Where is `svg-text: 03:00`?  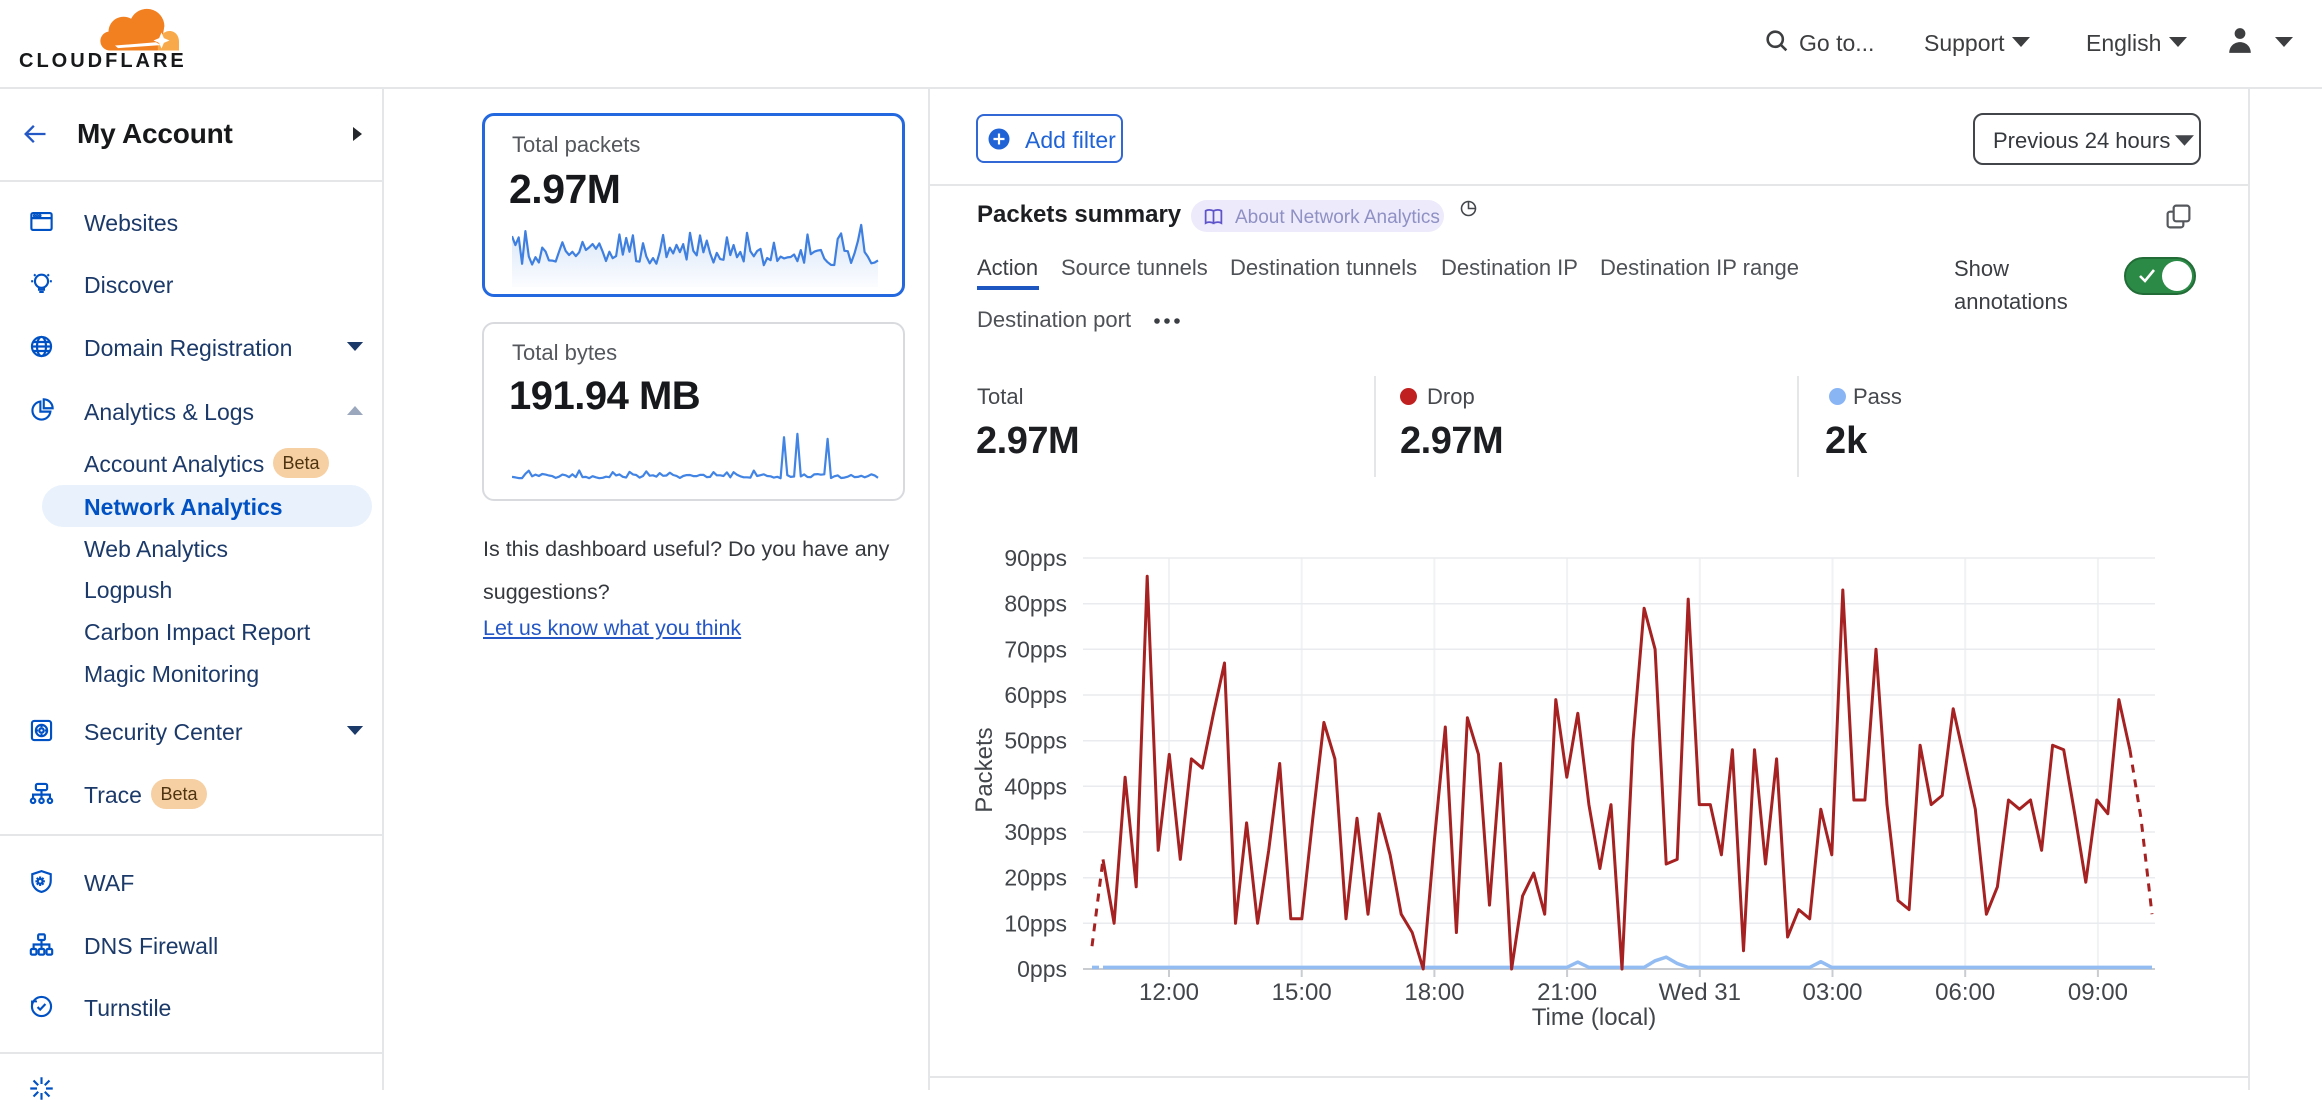 svg-text: 03:00 is located at coordinates (1832, 992).